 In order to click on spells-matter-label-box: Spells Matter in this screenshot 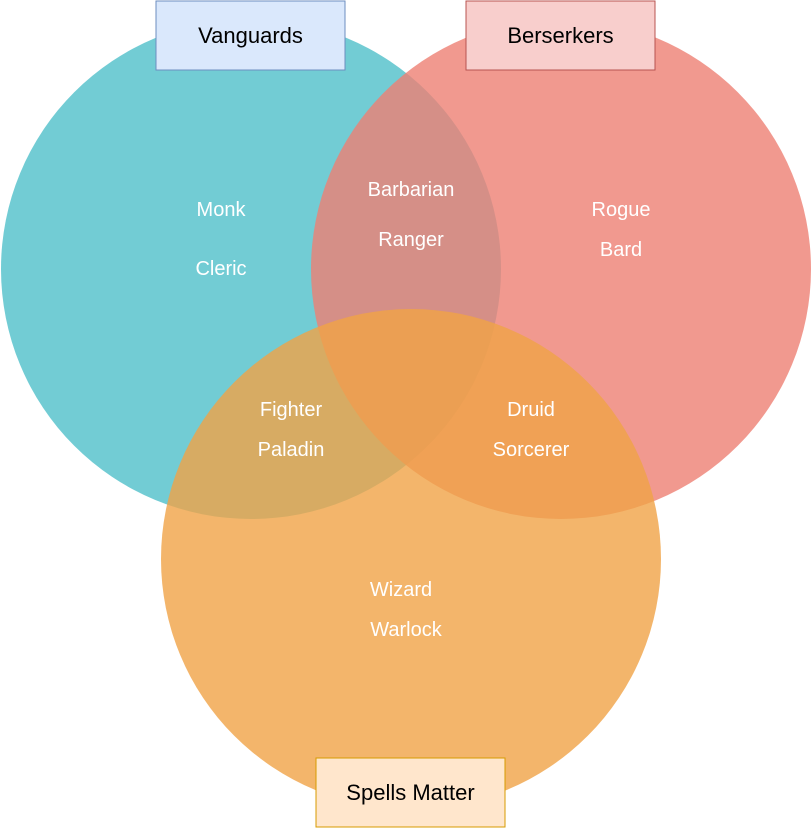, I will do `click(410, 792)`.